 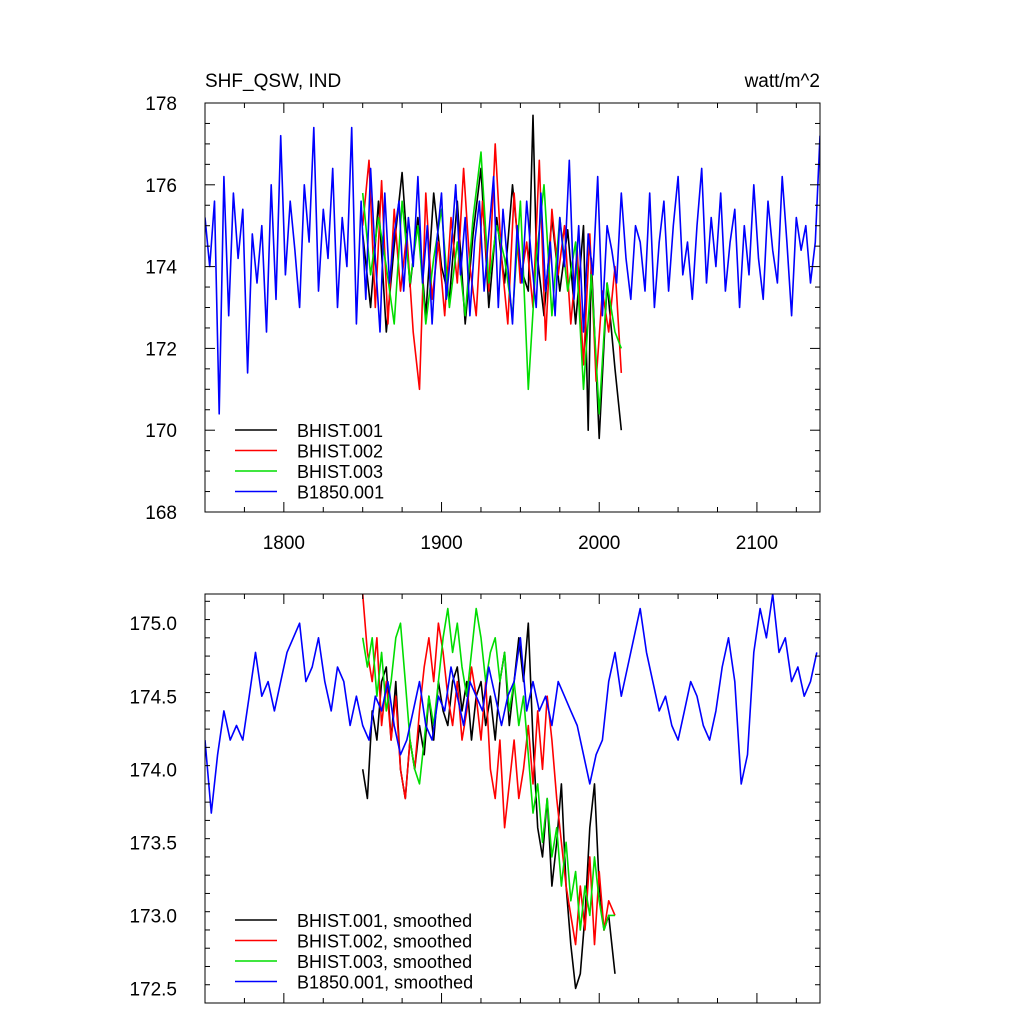 I want to click on legend-label: B1850.001, smoothed, so click(x=385, y=983).